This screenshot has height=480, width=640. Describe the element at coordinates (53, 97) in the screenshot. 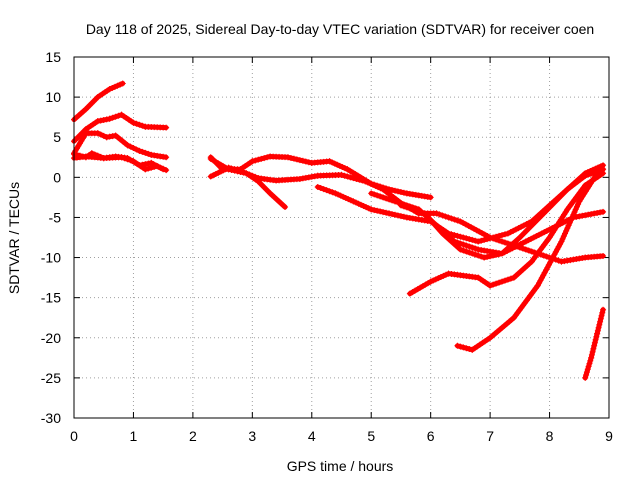

I see `y-tick-label: 10` at that location.